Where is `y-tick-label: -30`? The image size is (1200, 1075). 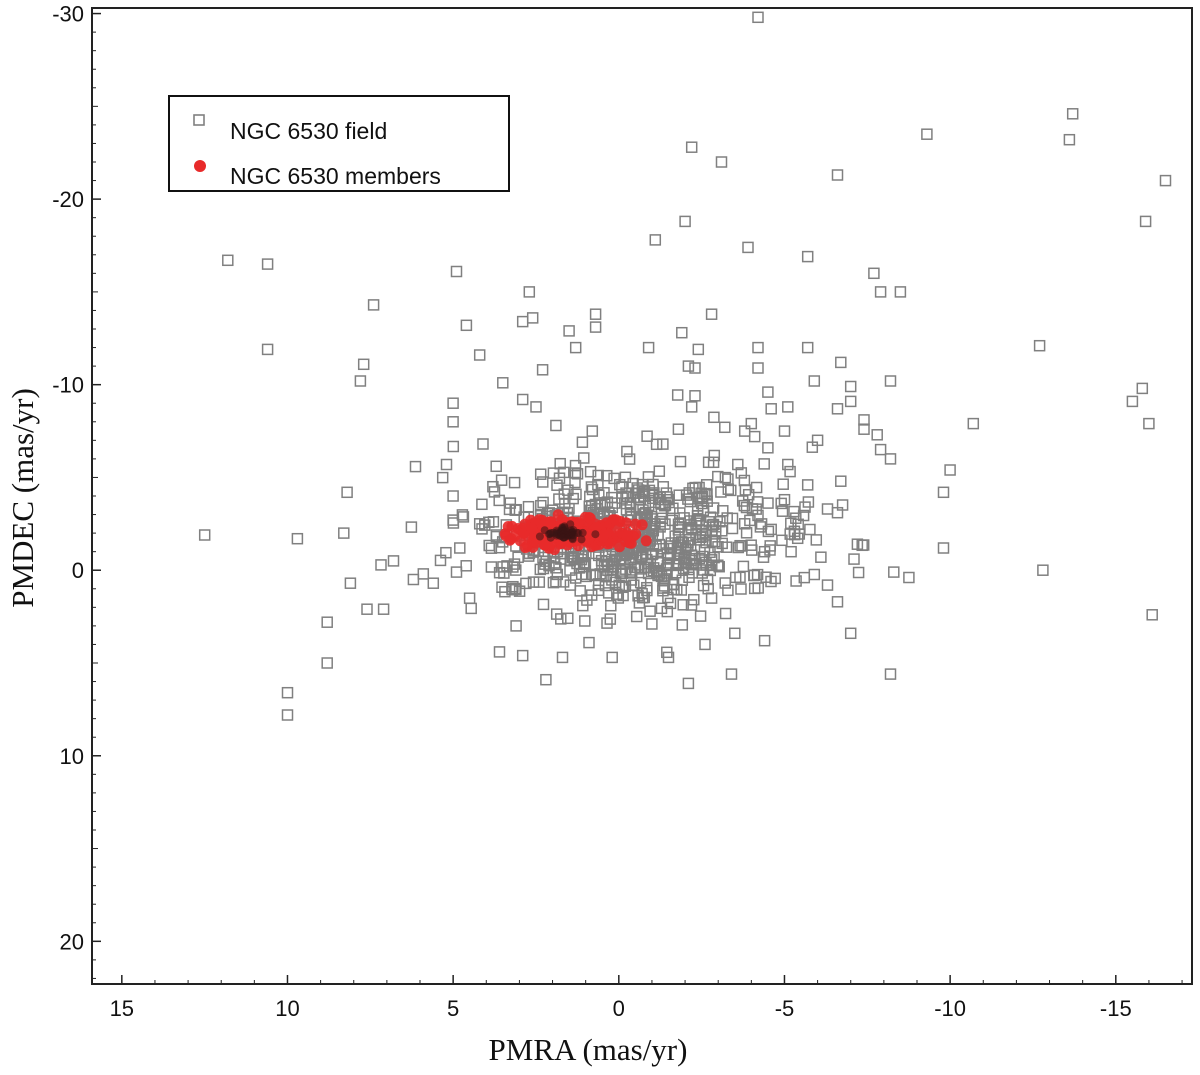
y-tick-label: -30 is located at coordinates (68, 14).